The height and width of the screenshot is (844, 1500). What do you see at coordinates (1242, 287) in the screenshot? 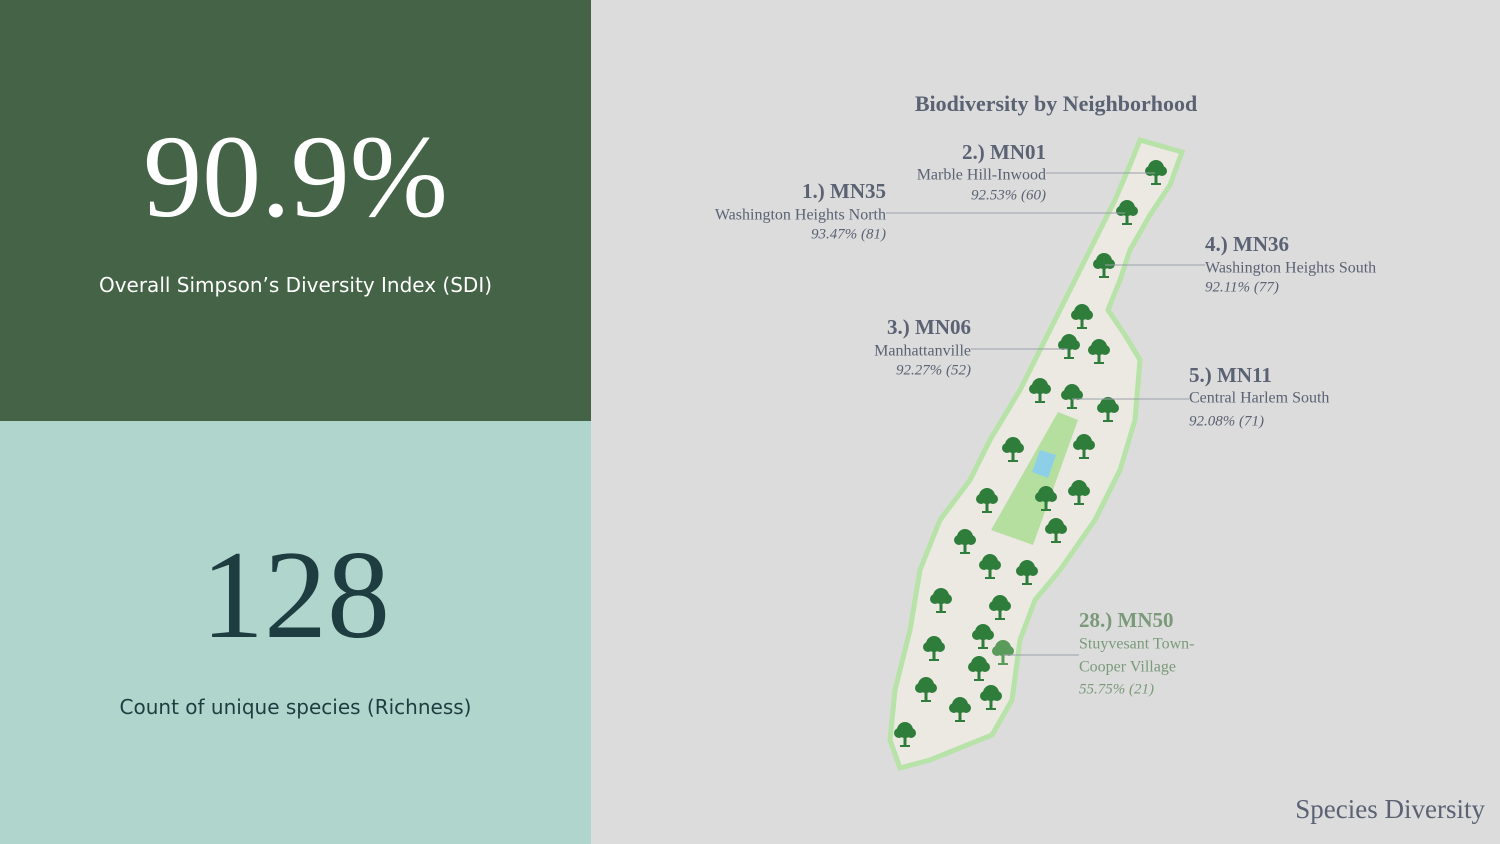
I see `stat: 92.11% (77)` at bounding box center [1242, 287].